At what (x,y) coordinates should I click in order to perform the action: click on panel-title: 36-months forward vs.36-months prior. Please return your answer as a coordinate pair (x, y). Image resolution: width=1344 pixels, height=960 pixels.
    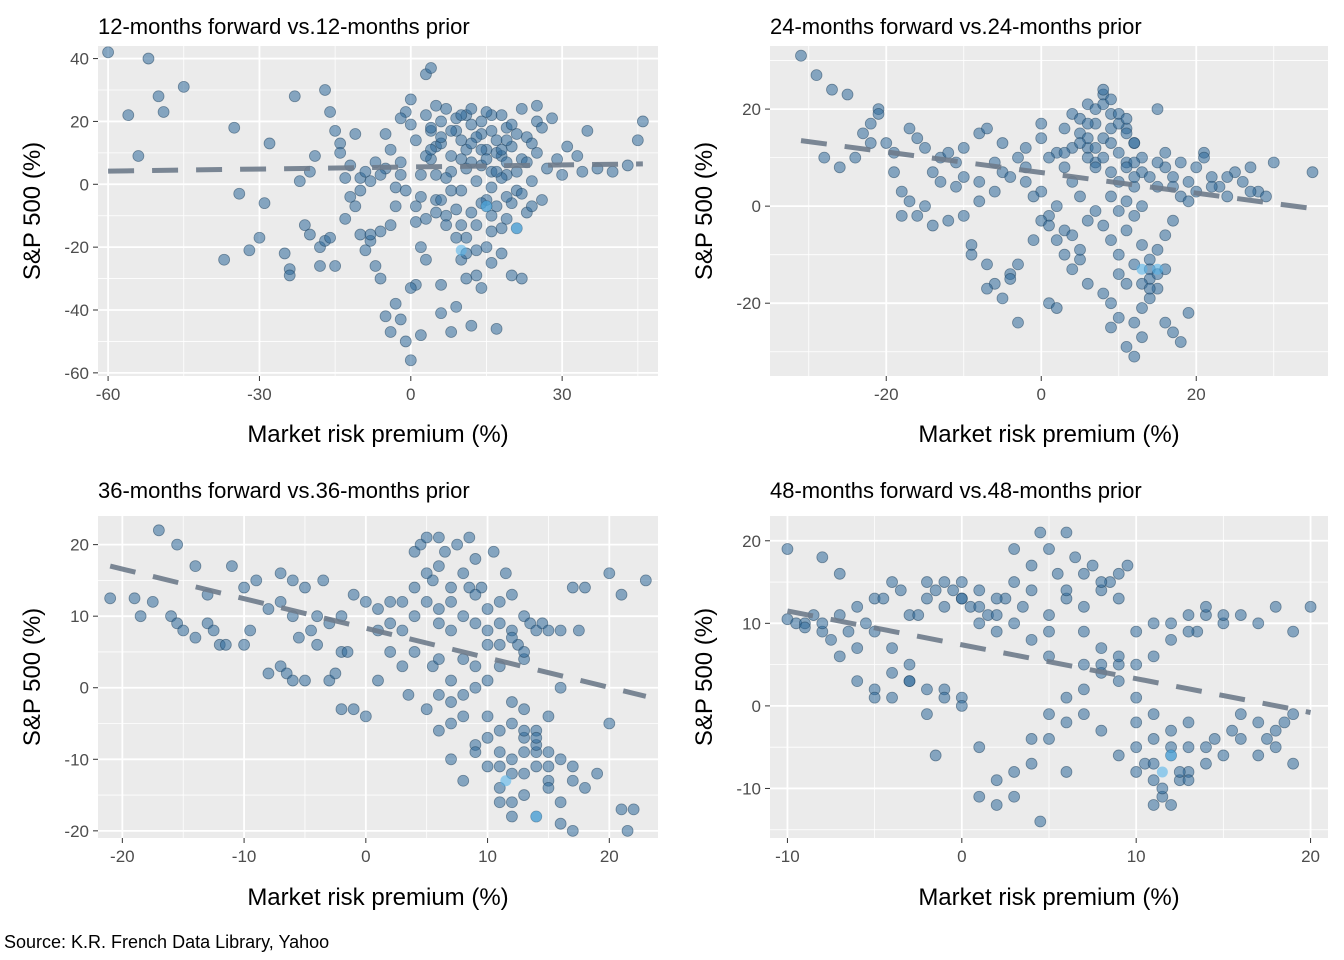
    Looking at the image, I should click on (284, 490).